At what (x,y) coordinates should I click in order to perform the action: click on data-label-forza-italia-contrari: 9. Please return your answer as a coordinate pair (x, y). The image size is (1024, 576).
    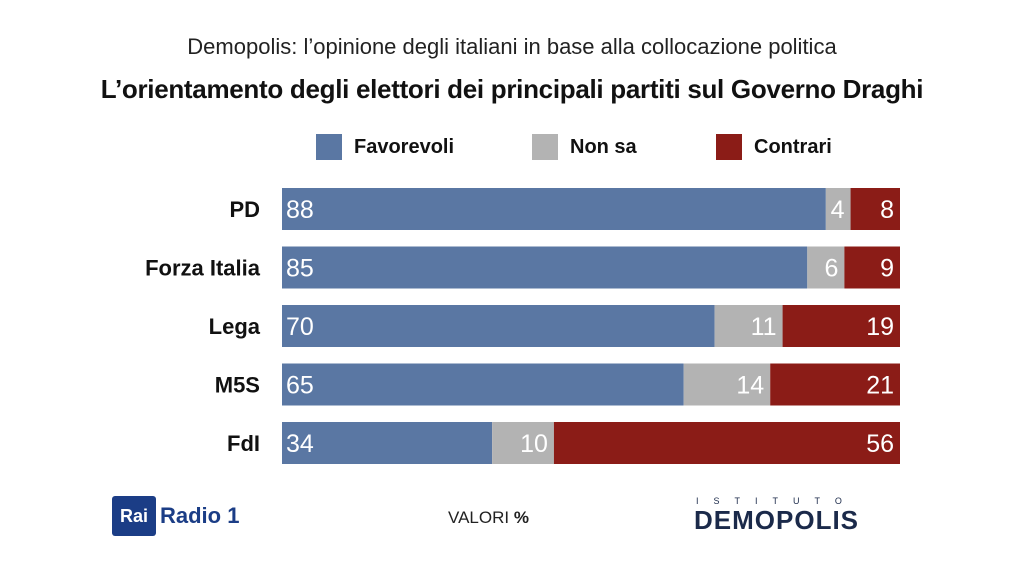
    Looking at the image, I should click on (887, 269).